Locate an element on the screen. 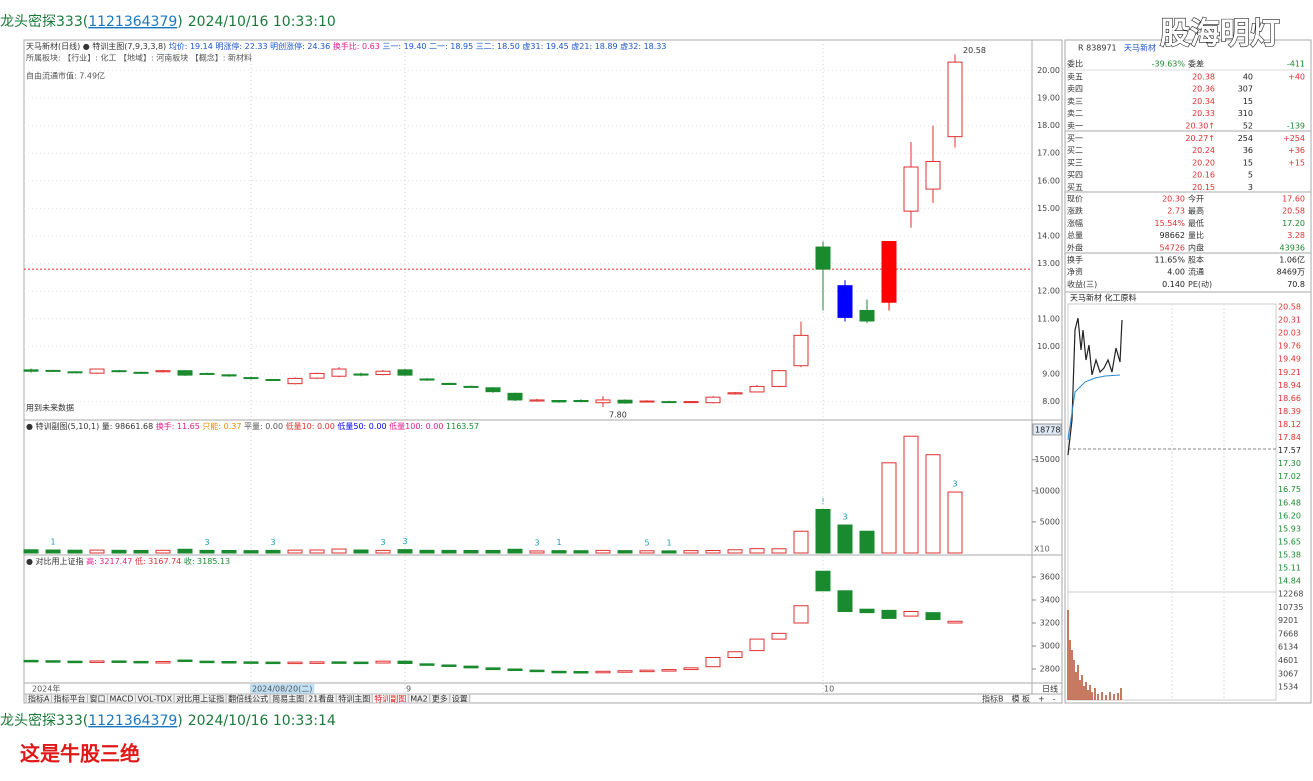 The height and width of the screenshot is (781, 1313). volume-flag: 5 is located at coordinates (646, 542).